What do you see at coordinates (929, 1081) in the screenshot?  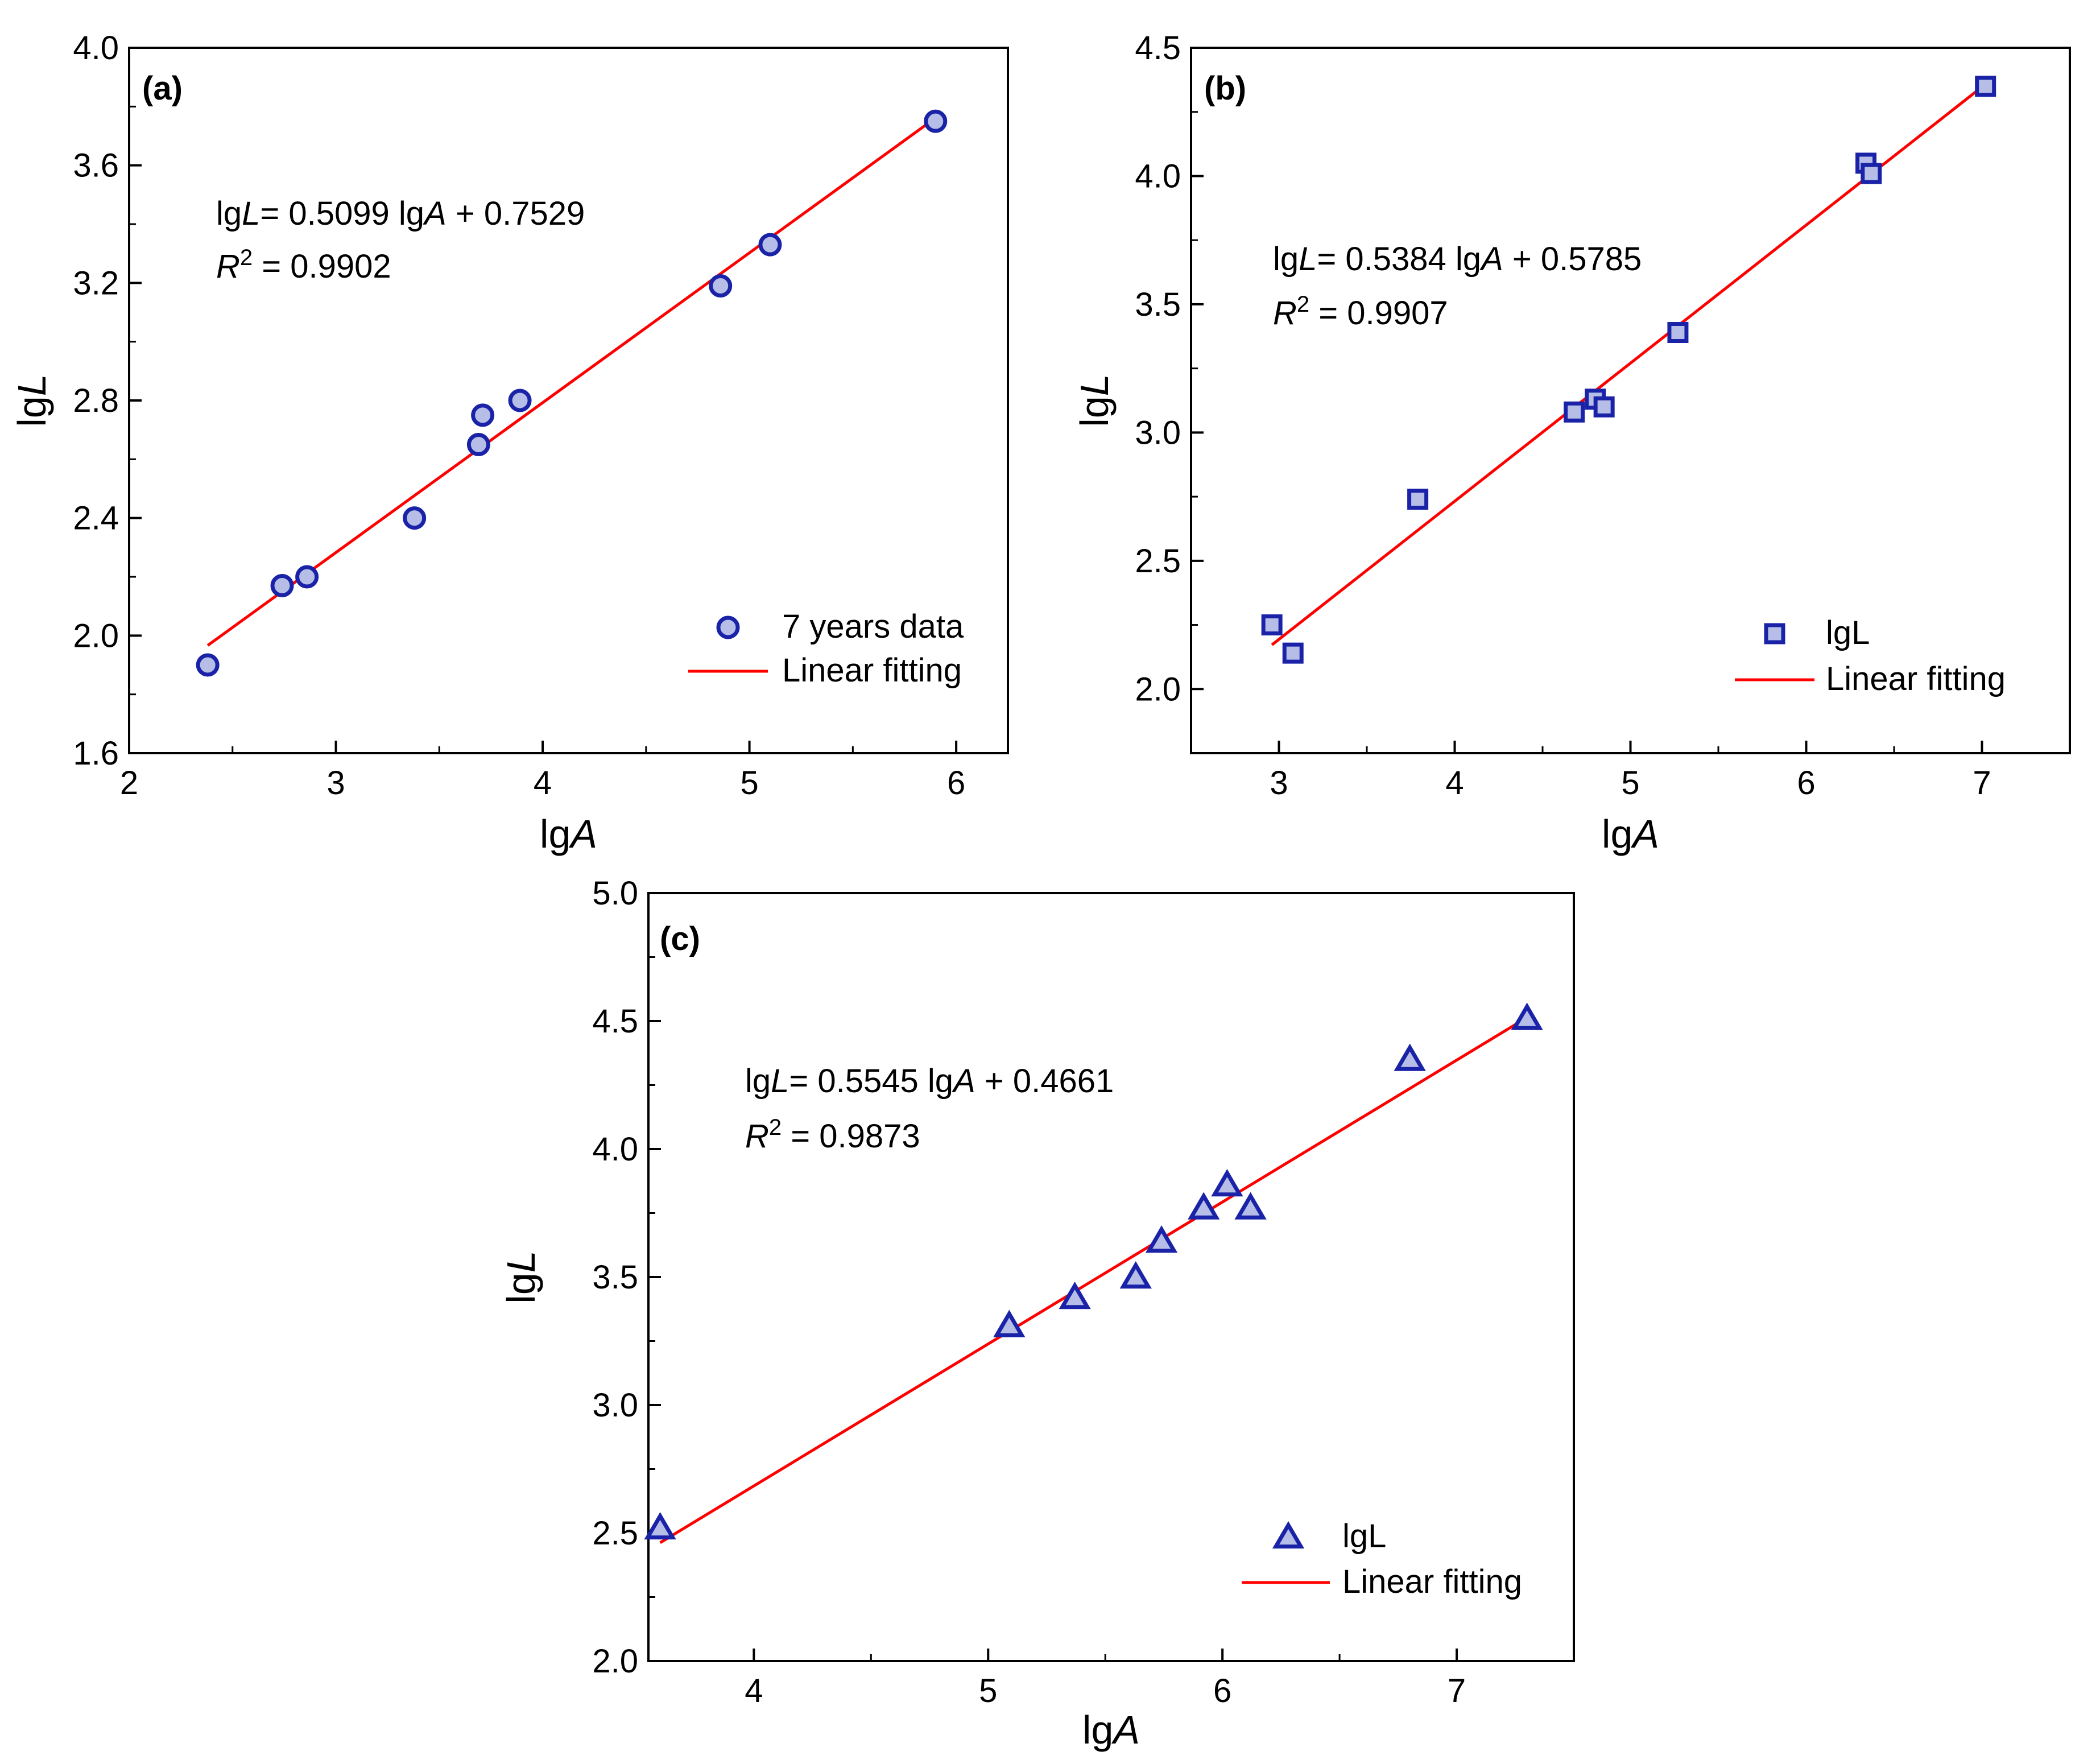 I see `fit-equation: lgL= 0.5545 lgA + 0.4661` at bounding box center [929, 1081].